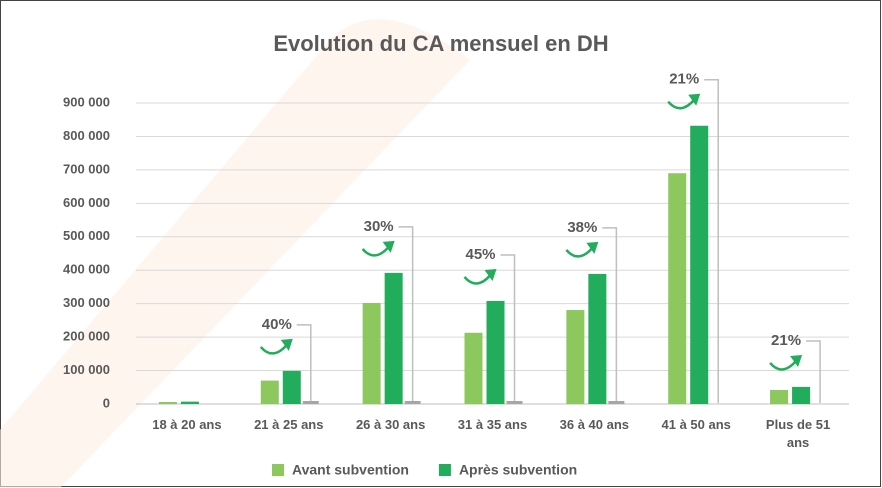  I want to click on y-tick-label: 900 000, so click(86, 101).